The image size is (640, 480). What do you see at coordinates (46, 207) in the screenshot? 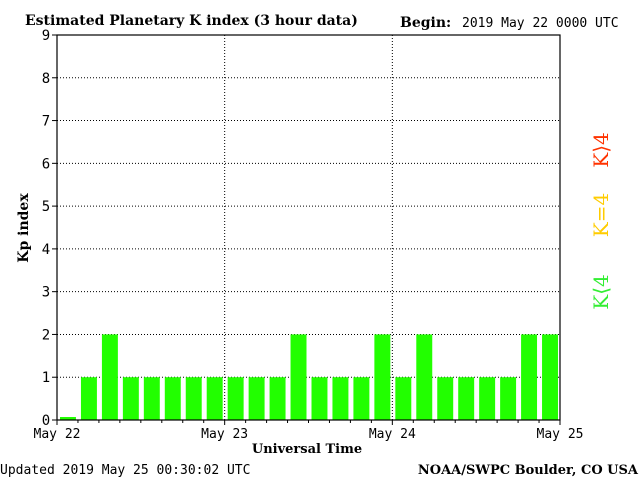
I see `y-tick-label: 5` at bounding box center [46, 207].